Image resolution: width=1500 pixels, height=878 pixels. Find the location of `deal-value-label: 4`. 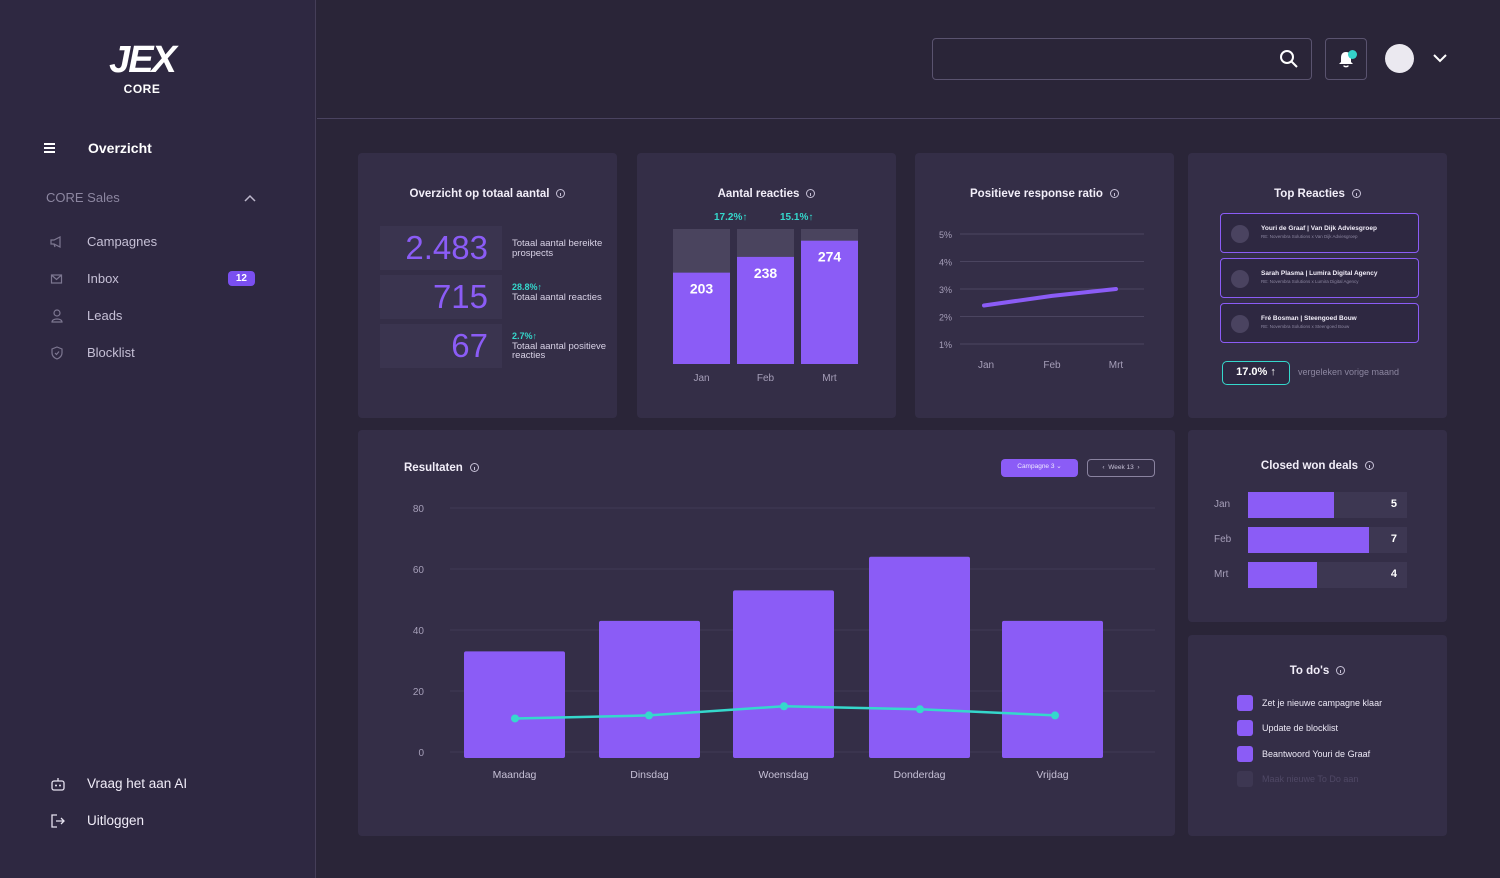

deal-value-label: 4 is located at coordinates (1393, 574).